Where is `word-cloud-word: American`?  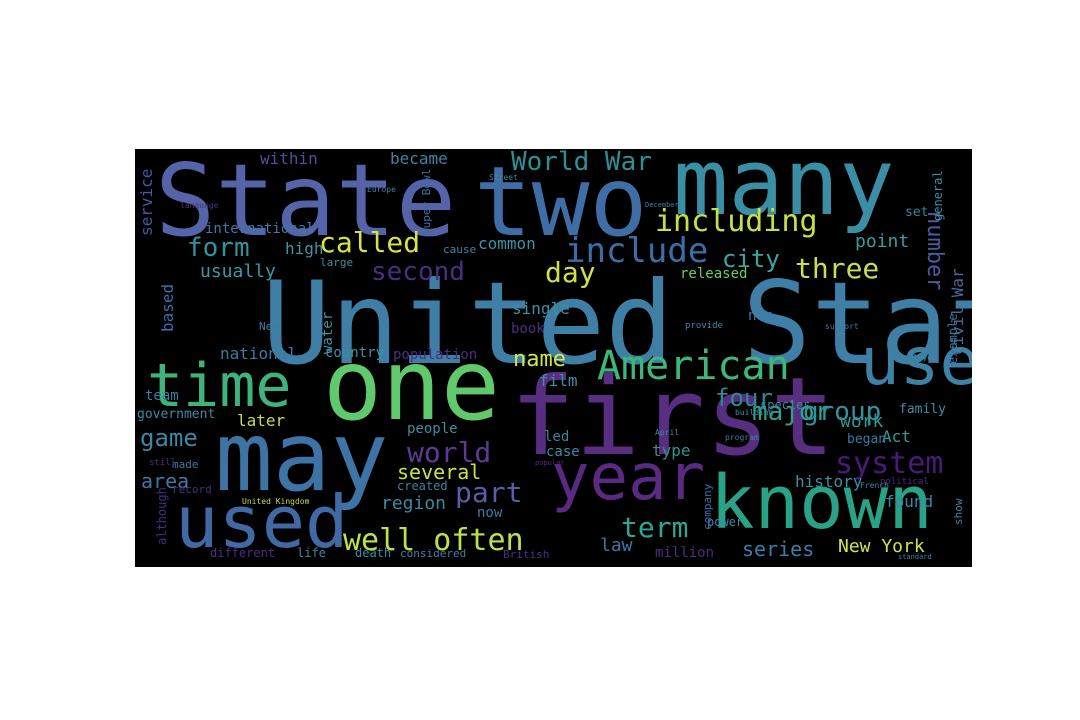 word-cloud-word: American is located at coordinates (693, 366).